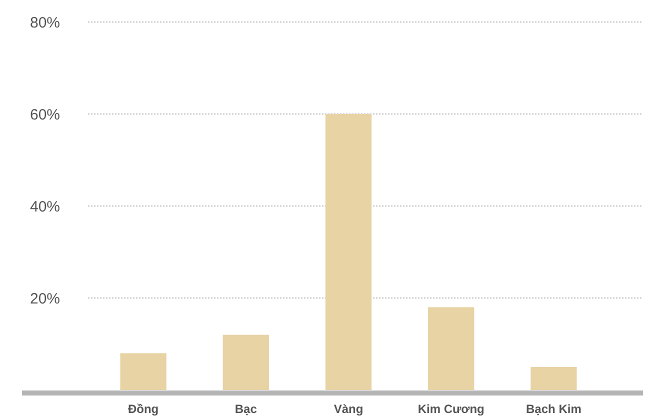 This screenshot has height=419, width=668. I want to click on x-tick-label: Kim Cương, so click(451, 409).